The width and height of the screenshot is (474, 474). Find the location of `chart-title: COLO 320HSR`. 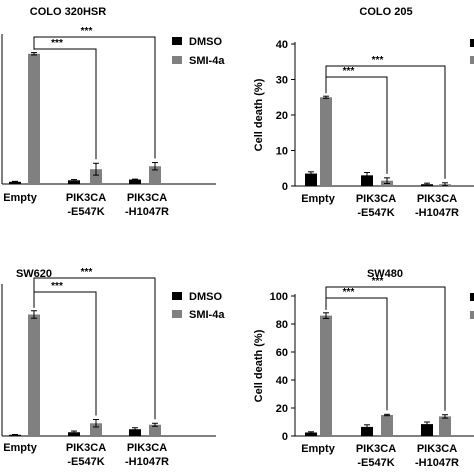

chart-title: COLO 320HSR is located at coordinates (68, 12).